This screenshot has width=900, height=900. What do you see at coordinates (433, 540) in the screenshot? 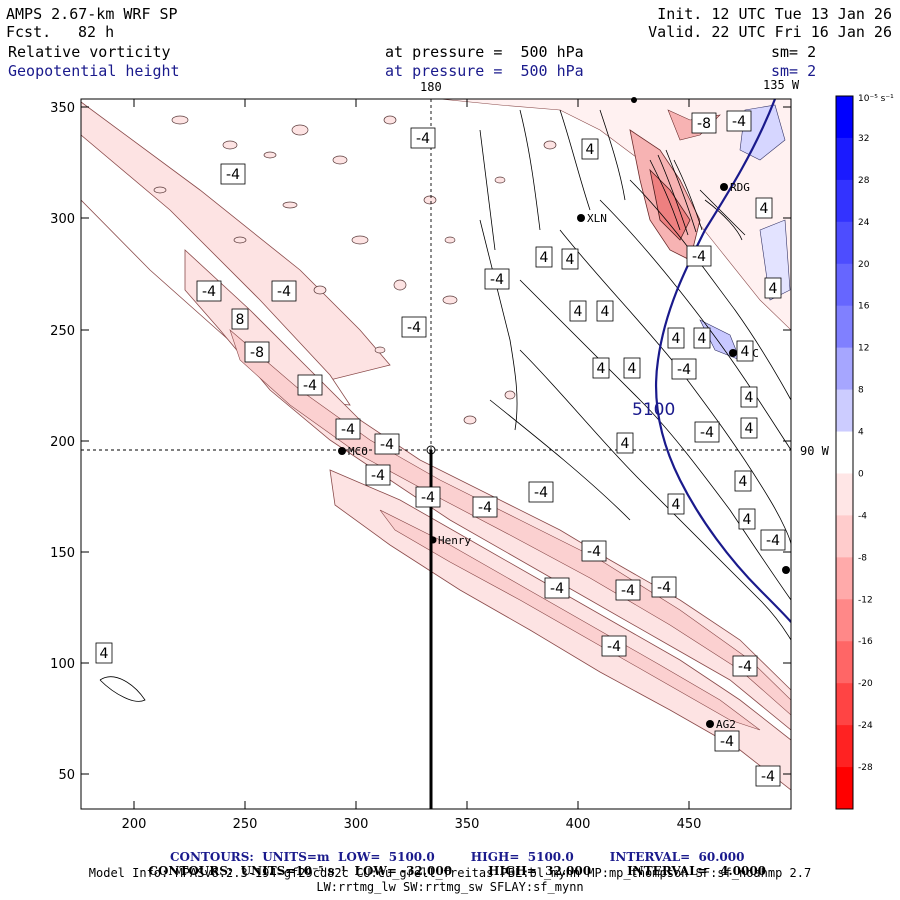
I see `station-henry-marker` at bounding box center [433, 540].